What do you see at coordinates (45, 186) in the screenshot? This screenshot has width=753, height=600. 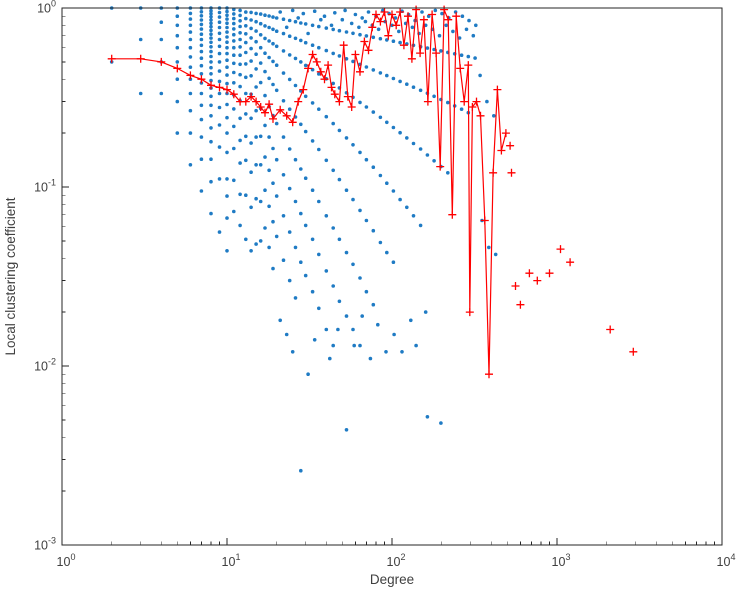 I see `y-tick-label: 10-1` at bounding box center [45, 186].